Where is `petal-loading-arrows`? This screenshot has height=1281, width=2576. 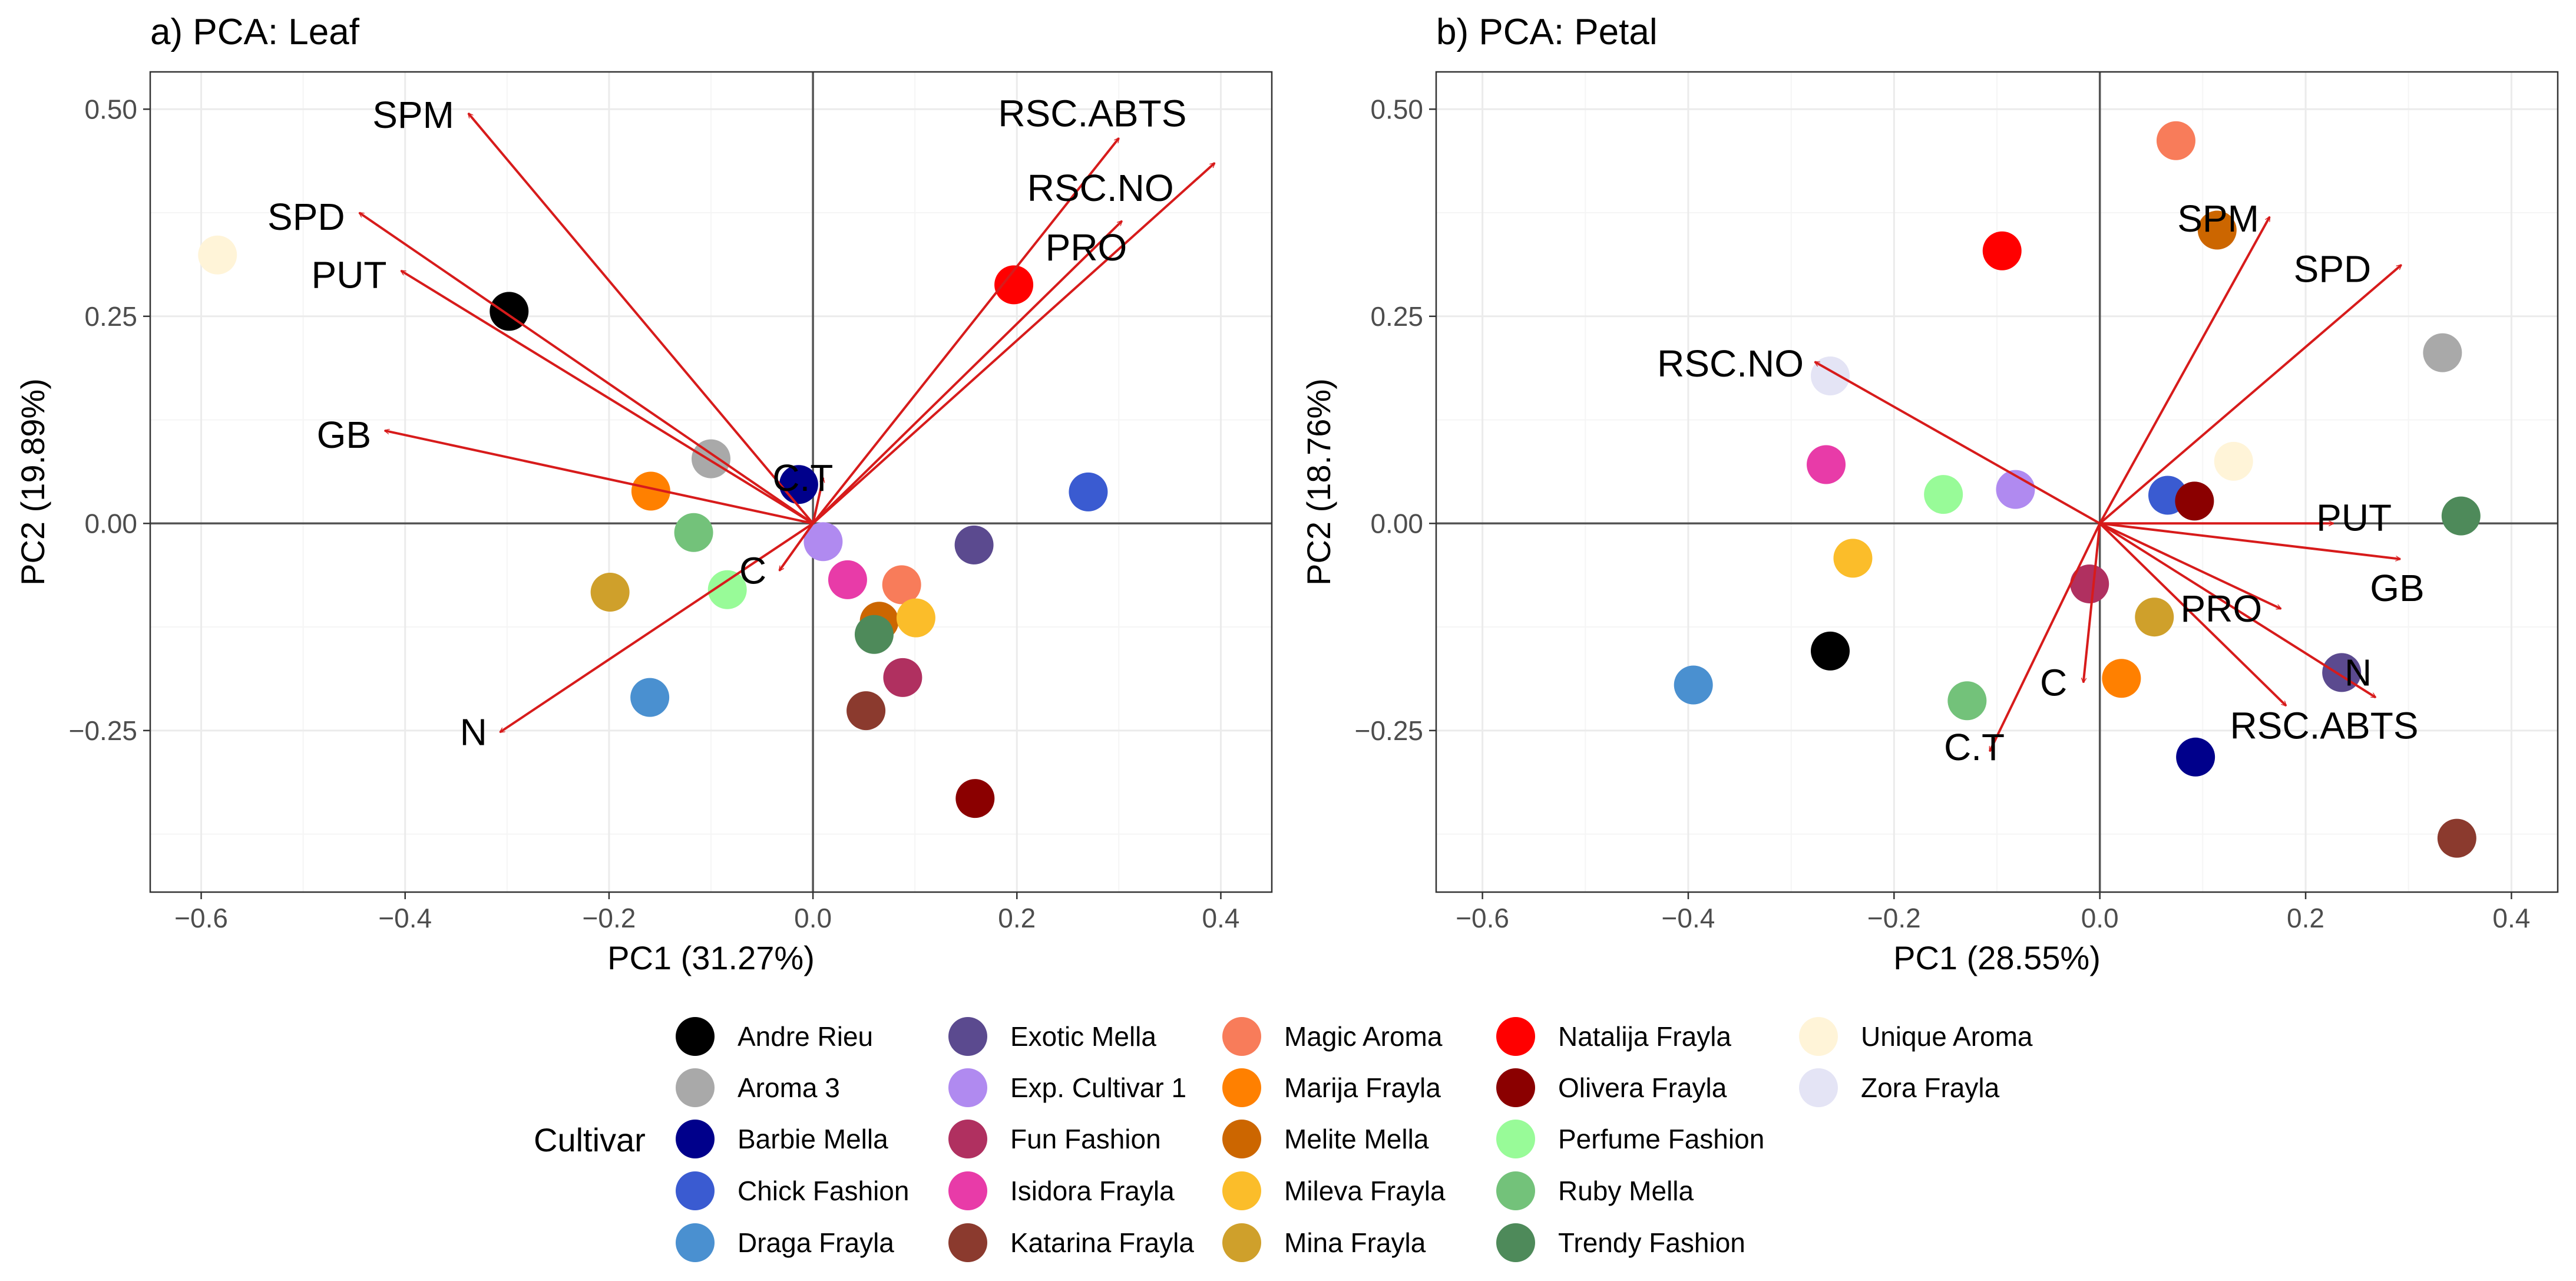 petal-loading-arrows is located at coordinates (2108, 484).